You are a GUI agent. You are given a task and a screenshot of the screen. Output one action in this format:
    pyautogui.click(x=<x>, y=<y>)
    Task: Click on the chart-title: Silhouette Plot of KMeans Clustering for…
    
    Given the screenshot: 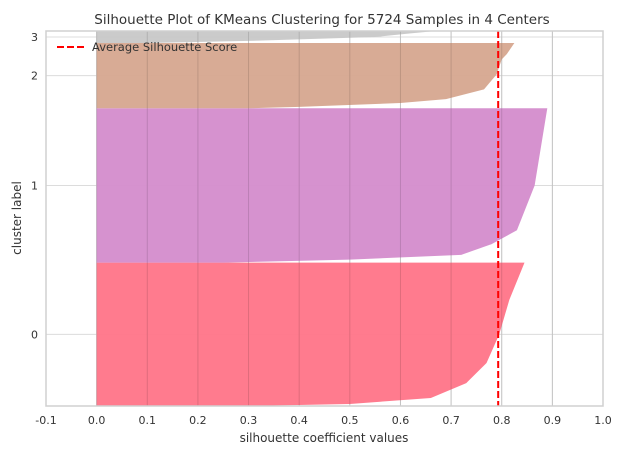 What is the action you would take?
    pyautogui.click(x=321, y=20)
    